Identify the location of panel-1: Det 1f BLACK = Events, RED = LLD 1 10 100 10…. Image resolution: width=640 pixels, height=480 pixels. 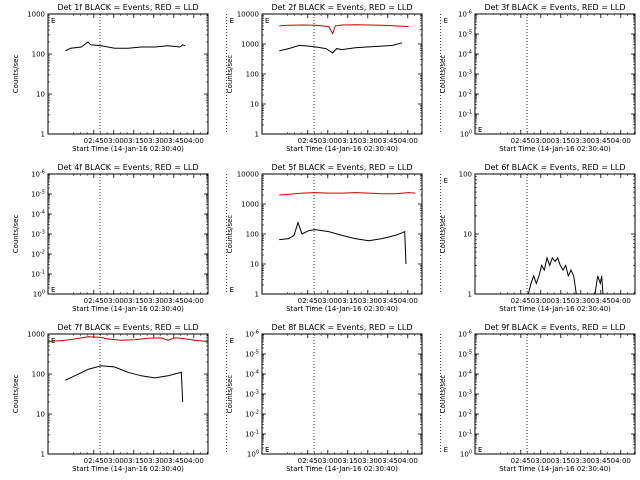
(123, 78).